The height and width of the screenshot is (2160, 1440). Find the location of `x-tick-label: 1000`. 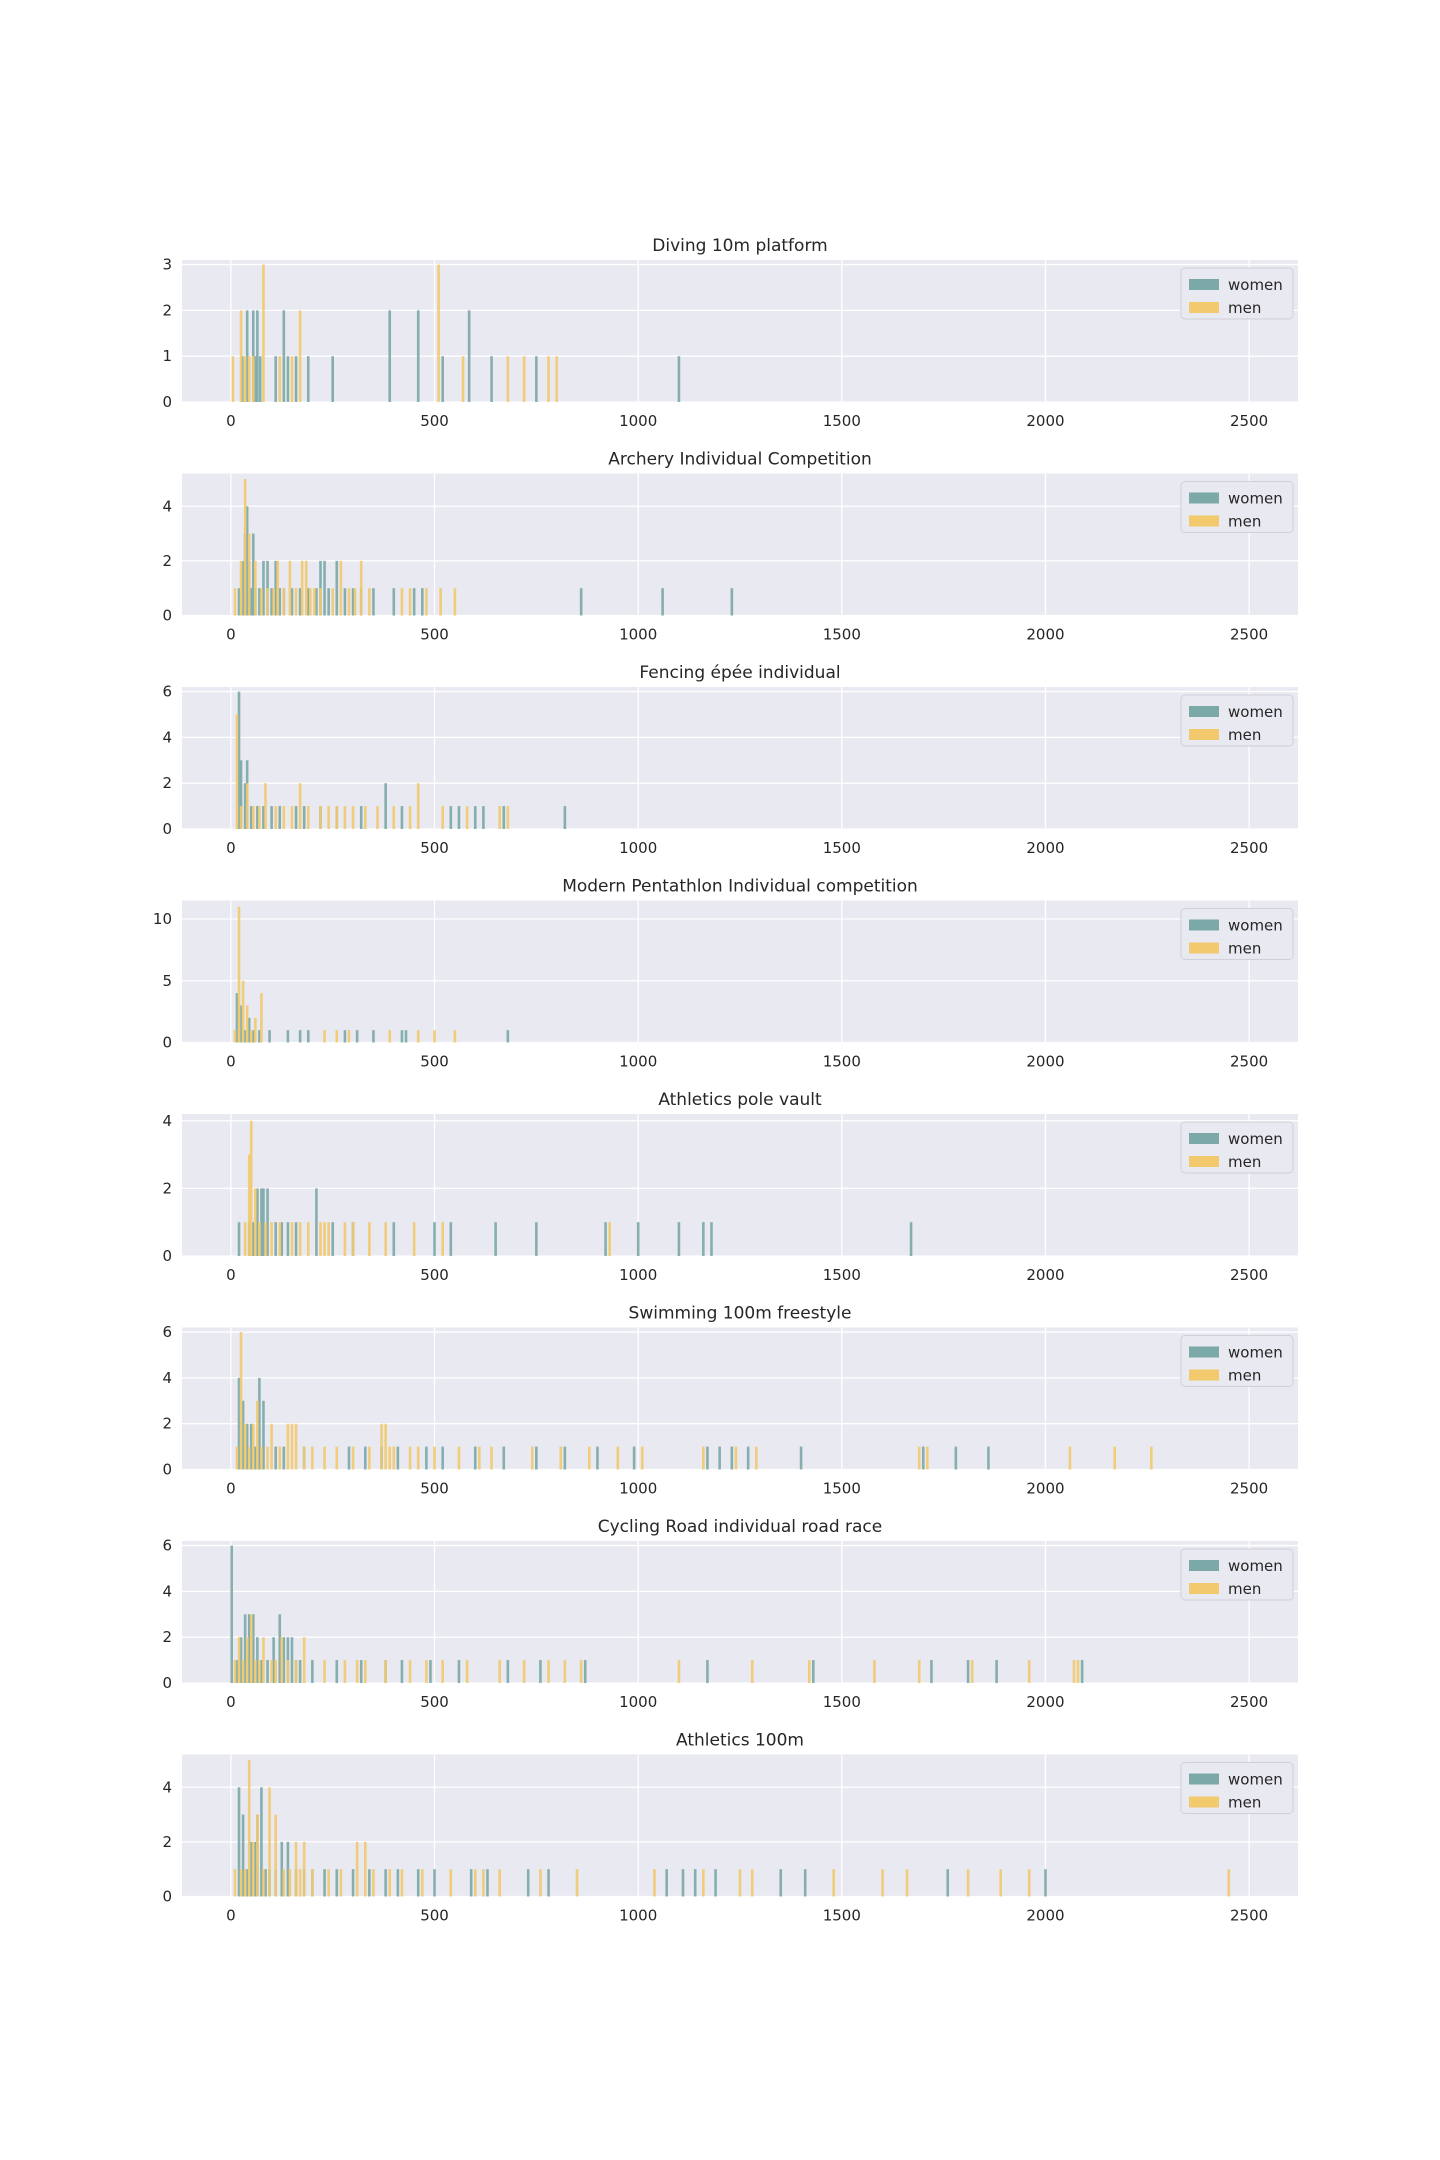

x-tick-label: 1000 is located at coordinates (638, 1062).